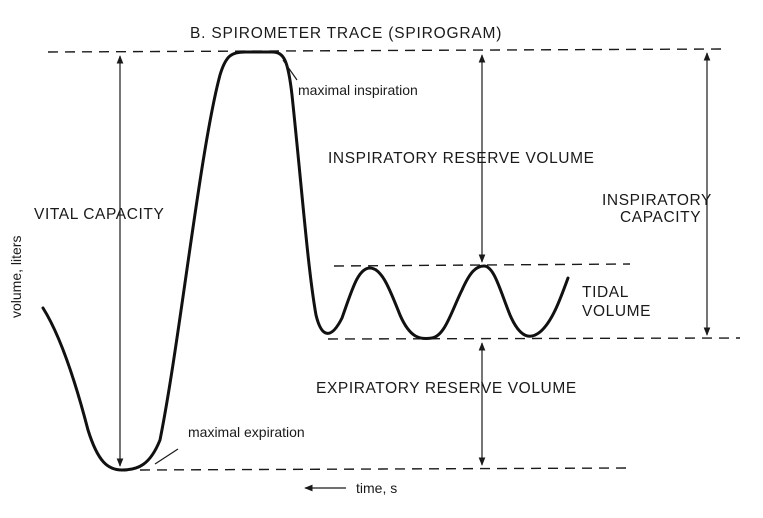 This screenshot has height=518, width=763. I want to click on inspiratory-capacity-label-line1: INSPIRATORY, so click(657, 200).